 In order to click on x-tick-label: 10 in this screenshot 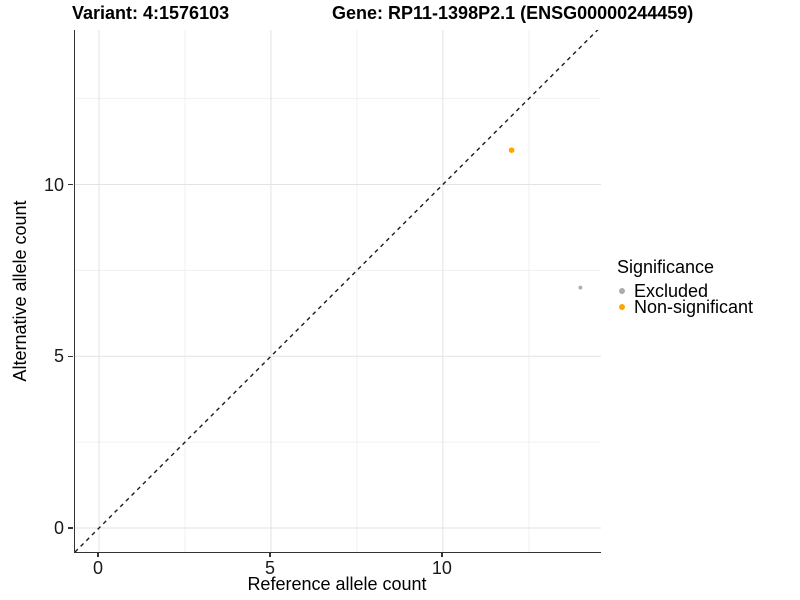, I will do `click(441, 568)`.